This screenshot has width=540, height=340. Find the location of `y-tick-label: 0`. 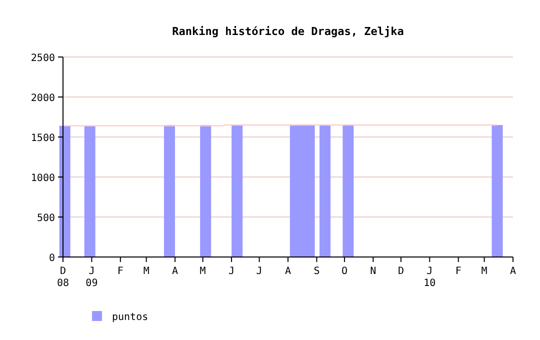

y-tick-label: 0 is located at coordinates (51, 258).